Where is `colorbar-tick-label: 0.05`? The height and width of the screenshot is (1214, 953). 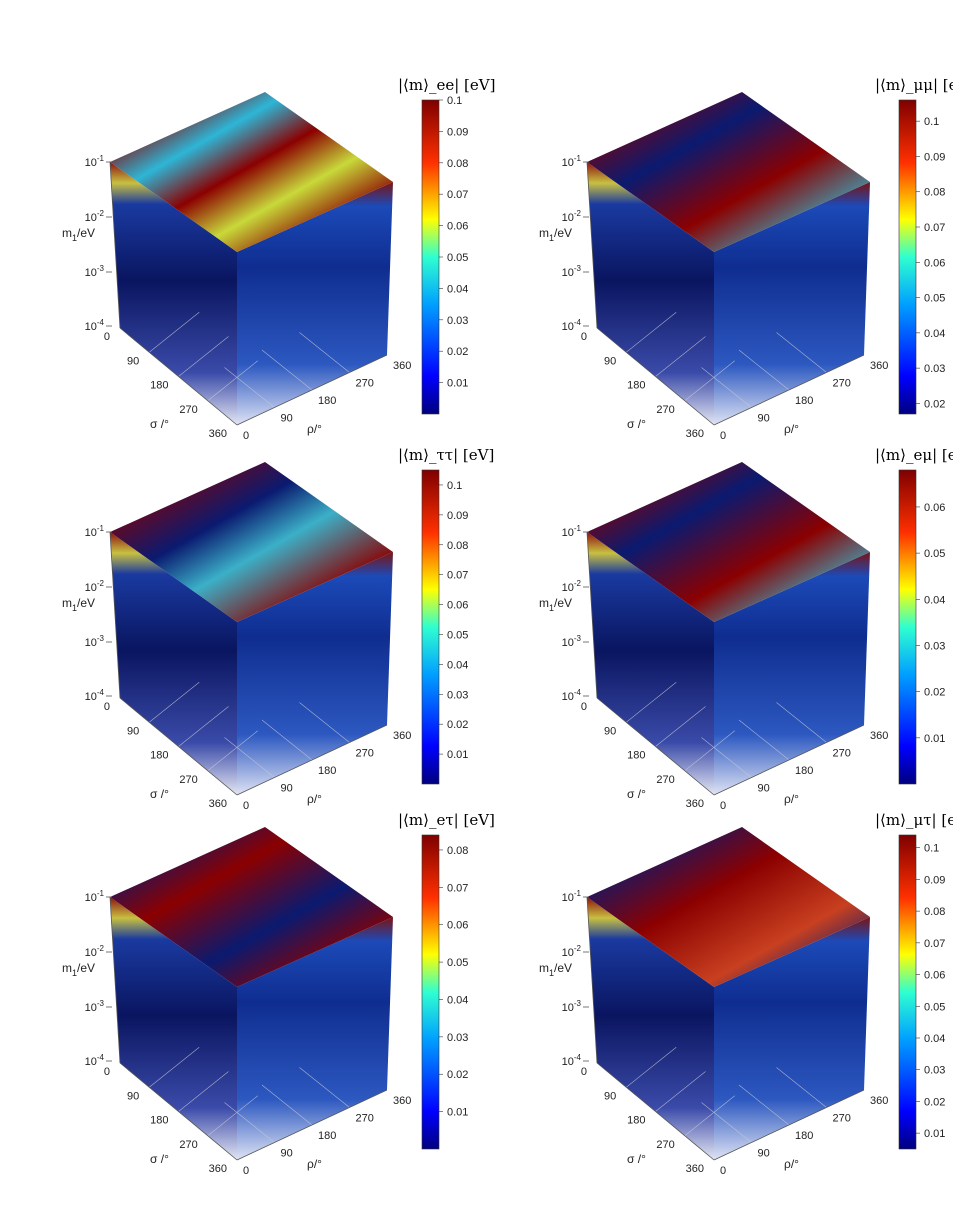
colorbar-tick-label: 0.05 is located at coordinates (934, 554).